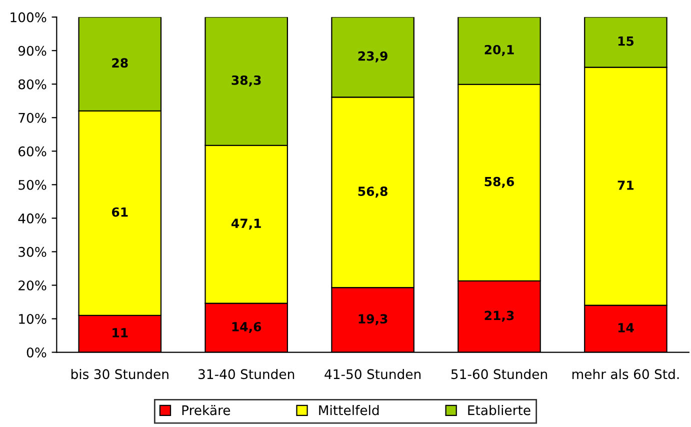  I want to click on data-label: 56,8, so click(373, 192).